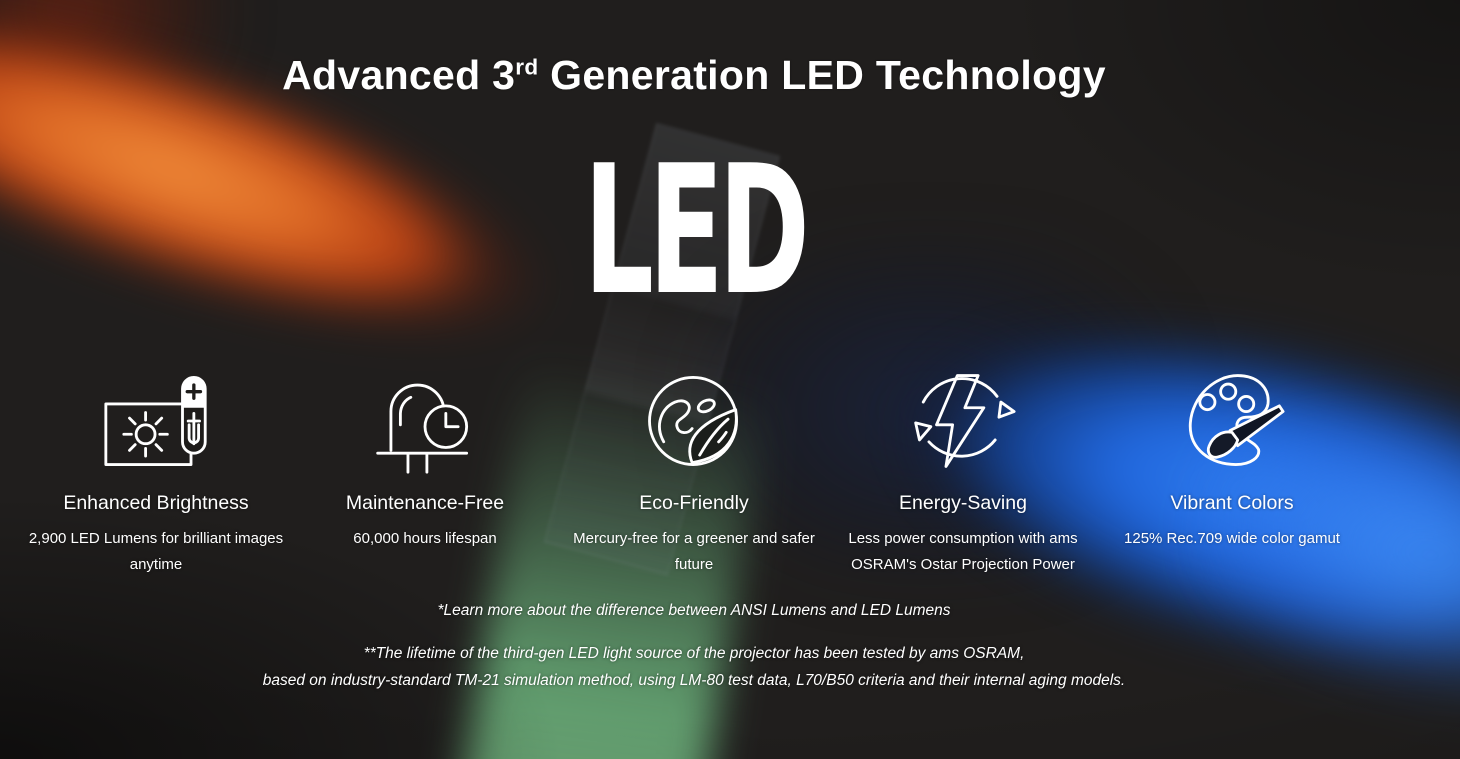  Describe the element at coordinates (422, 428) in the screenshot. I see `led-bulb-clock-icon` at that location.